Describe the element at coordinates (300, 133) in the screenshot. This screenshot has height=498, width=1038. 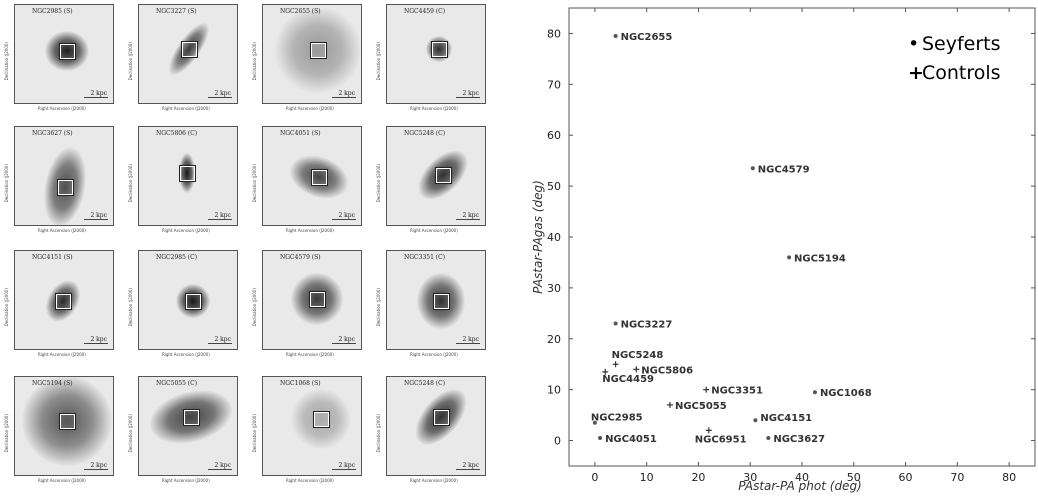
I see `galaxy-label: NGC4051 (S)` at that location.